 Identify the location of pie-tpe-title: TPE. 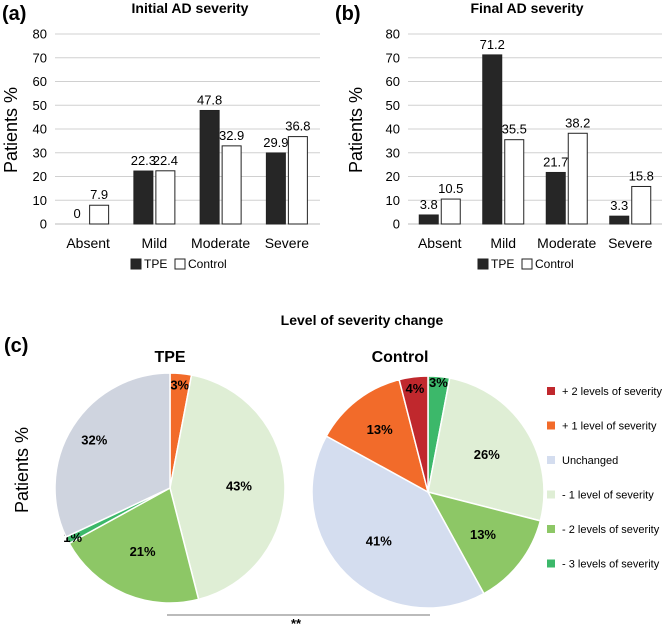
(169, 357).